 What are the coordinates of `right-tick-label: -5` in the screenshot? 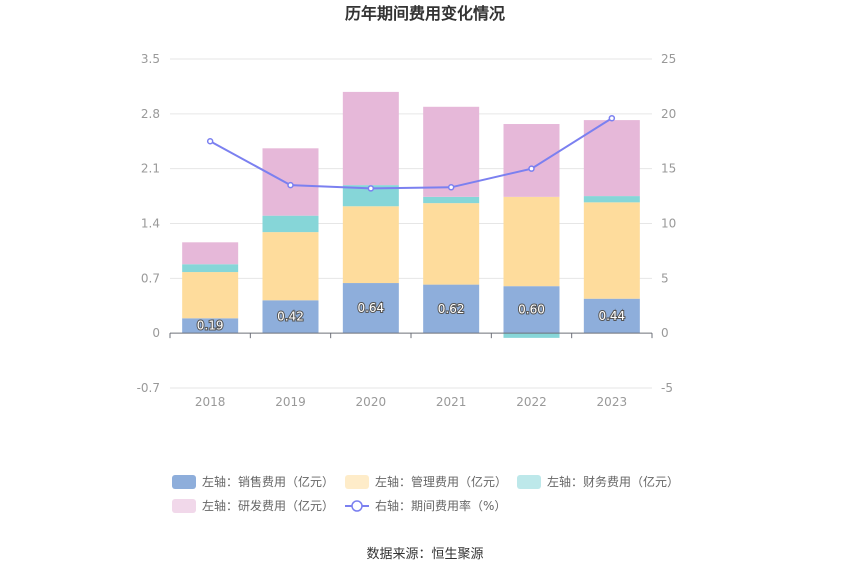 It's located at (667, 388).